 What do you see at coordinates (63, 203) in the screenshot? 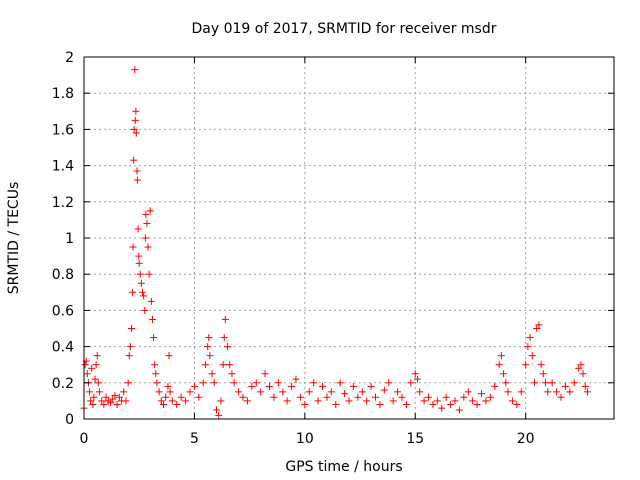
I see `y-tick-label: 1.2` at bounding box center [63, 203].